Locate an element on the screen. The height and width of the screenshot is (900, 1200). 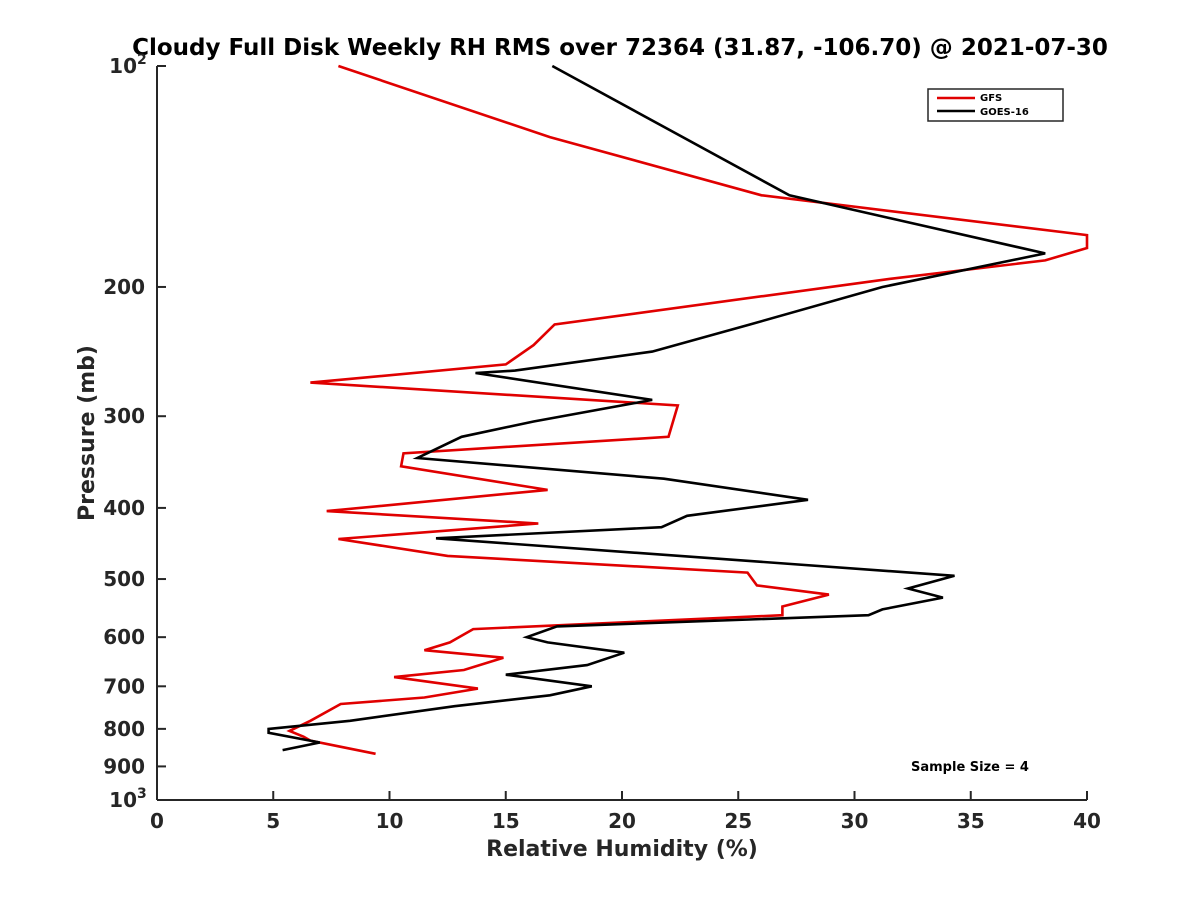
y-tick-label: 600 is located at coordinates (124, 637).